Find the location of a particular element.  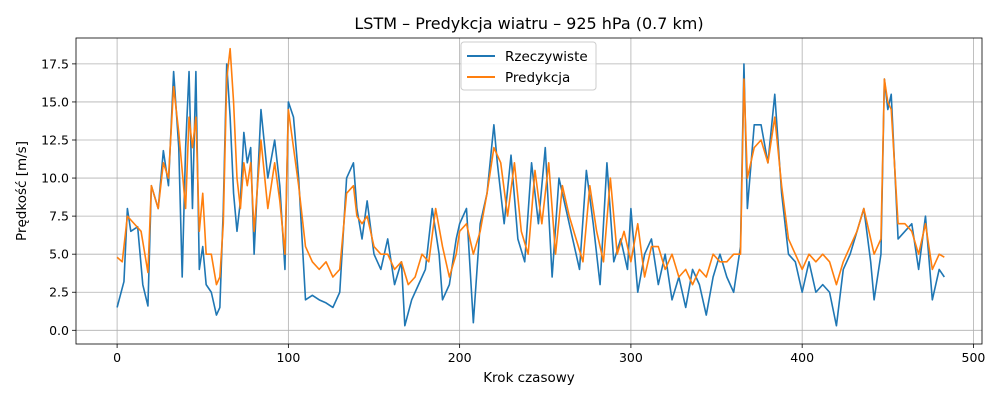

y-tick-label: 5.0 is located at coordinates (59, 254).